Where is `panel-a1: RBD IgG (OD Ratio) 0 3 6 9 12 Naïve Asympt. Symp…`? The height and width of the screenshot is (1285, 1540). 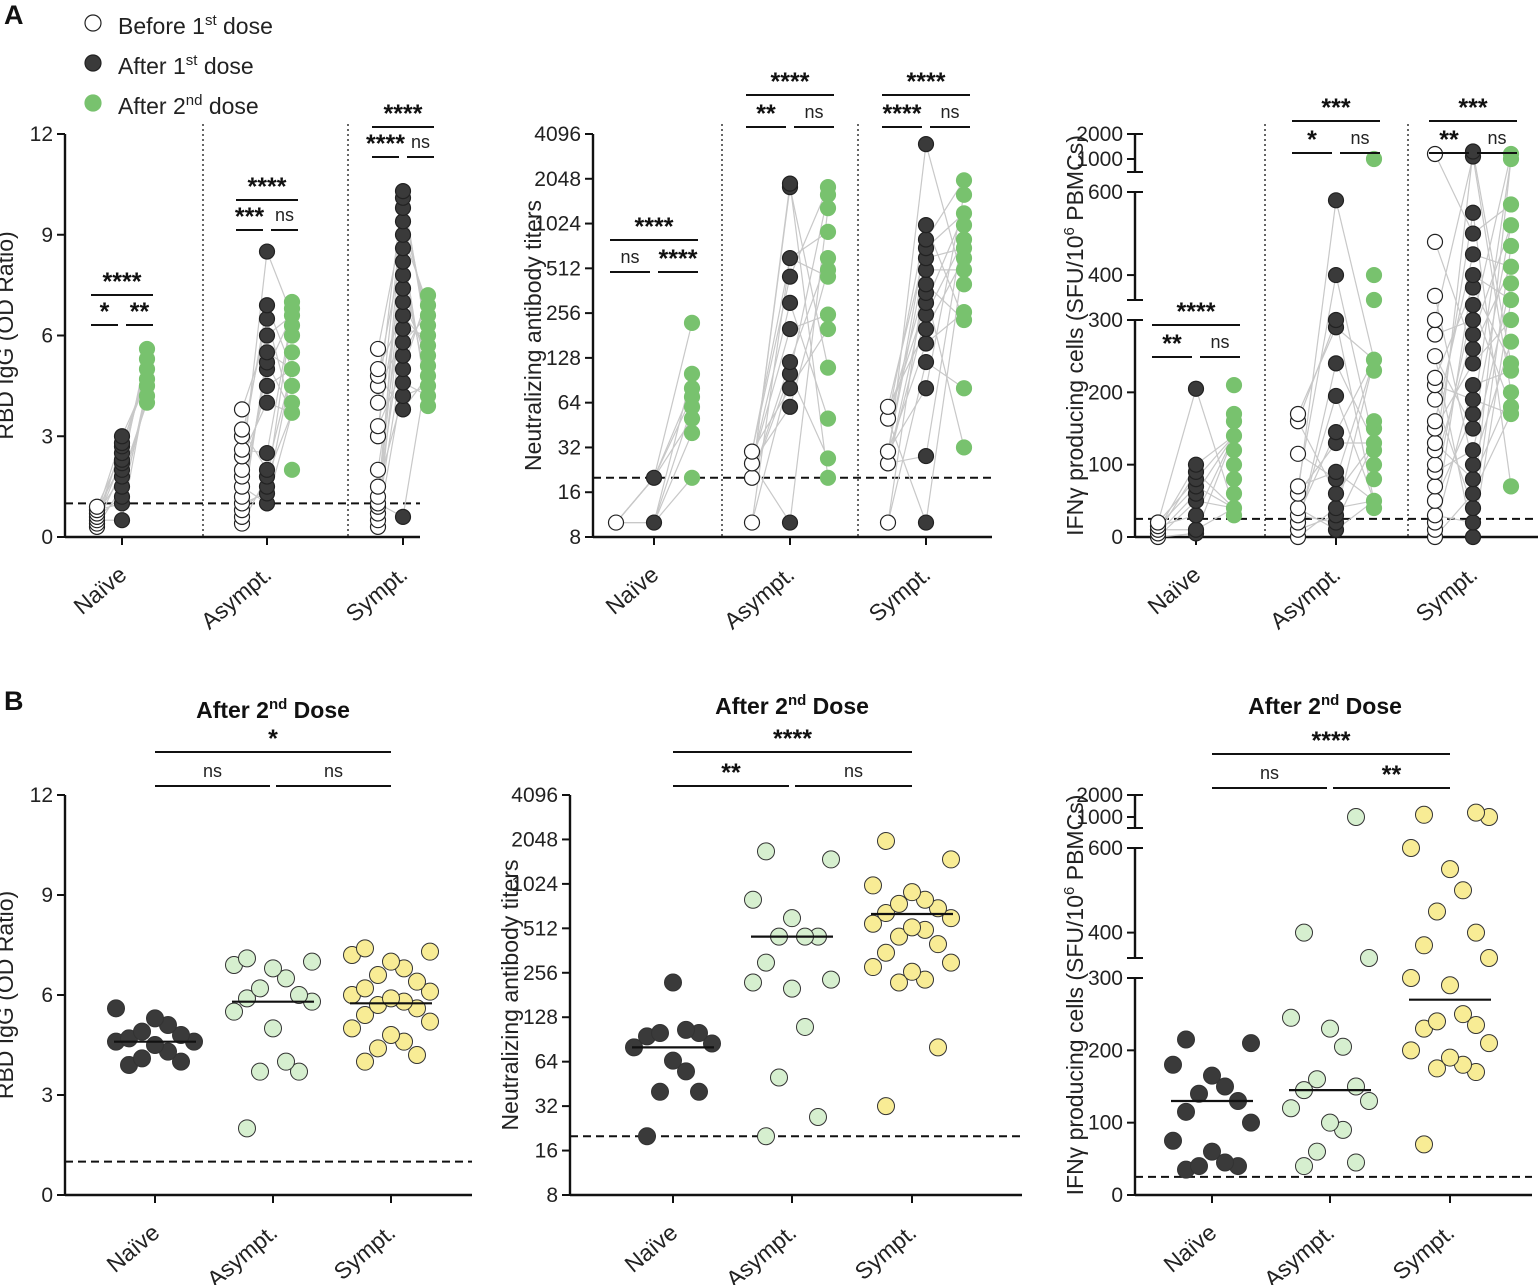
panel-a1: RBD IgG (OD Ratio) 0 3 6 9 12 Naïve Asympt. Symp… is located at coordinates (218, 367).